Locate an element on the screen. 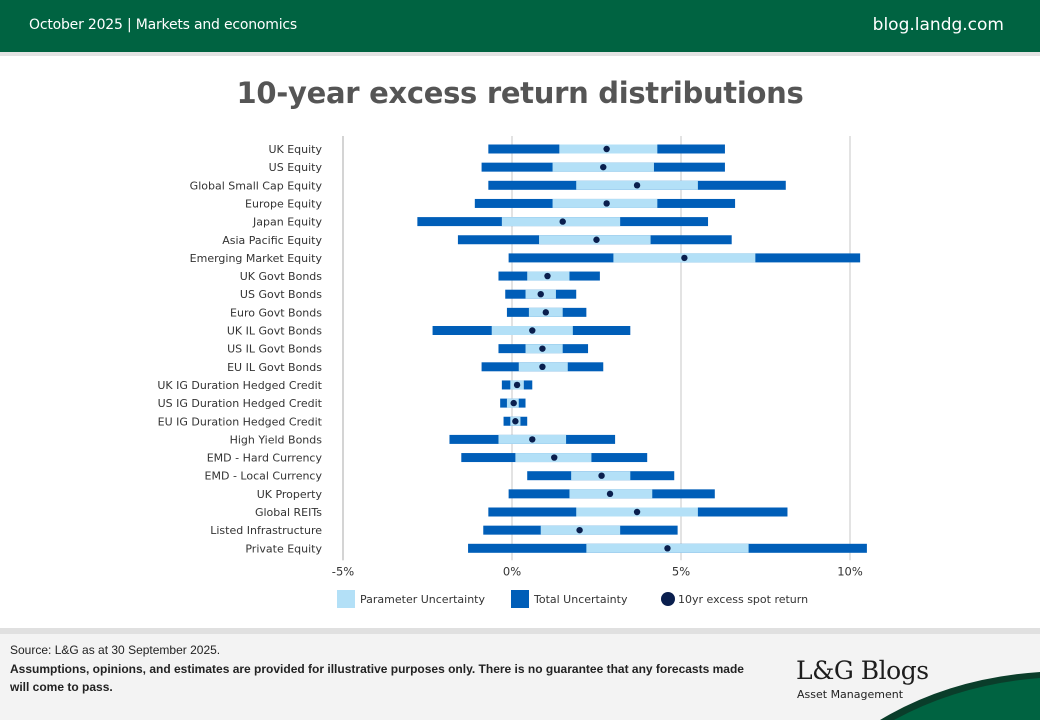  category-label: Europe Equity is located at coordinates (283, 203).